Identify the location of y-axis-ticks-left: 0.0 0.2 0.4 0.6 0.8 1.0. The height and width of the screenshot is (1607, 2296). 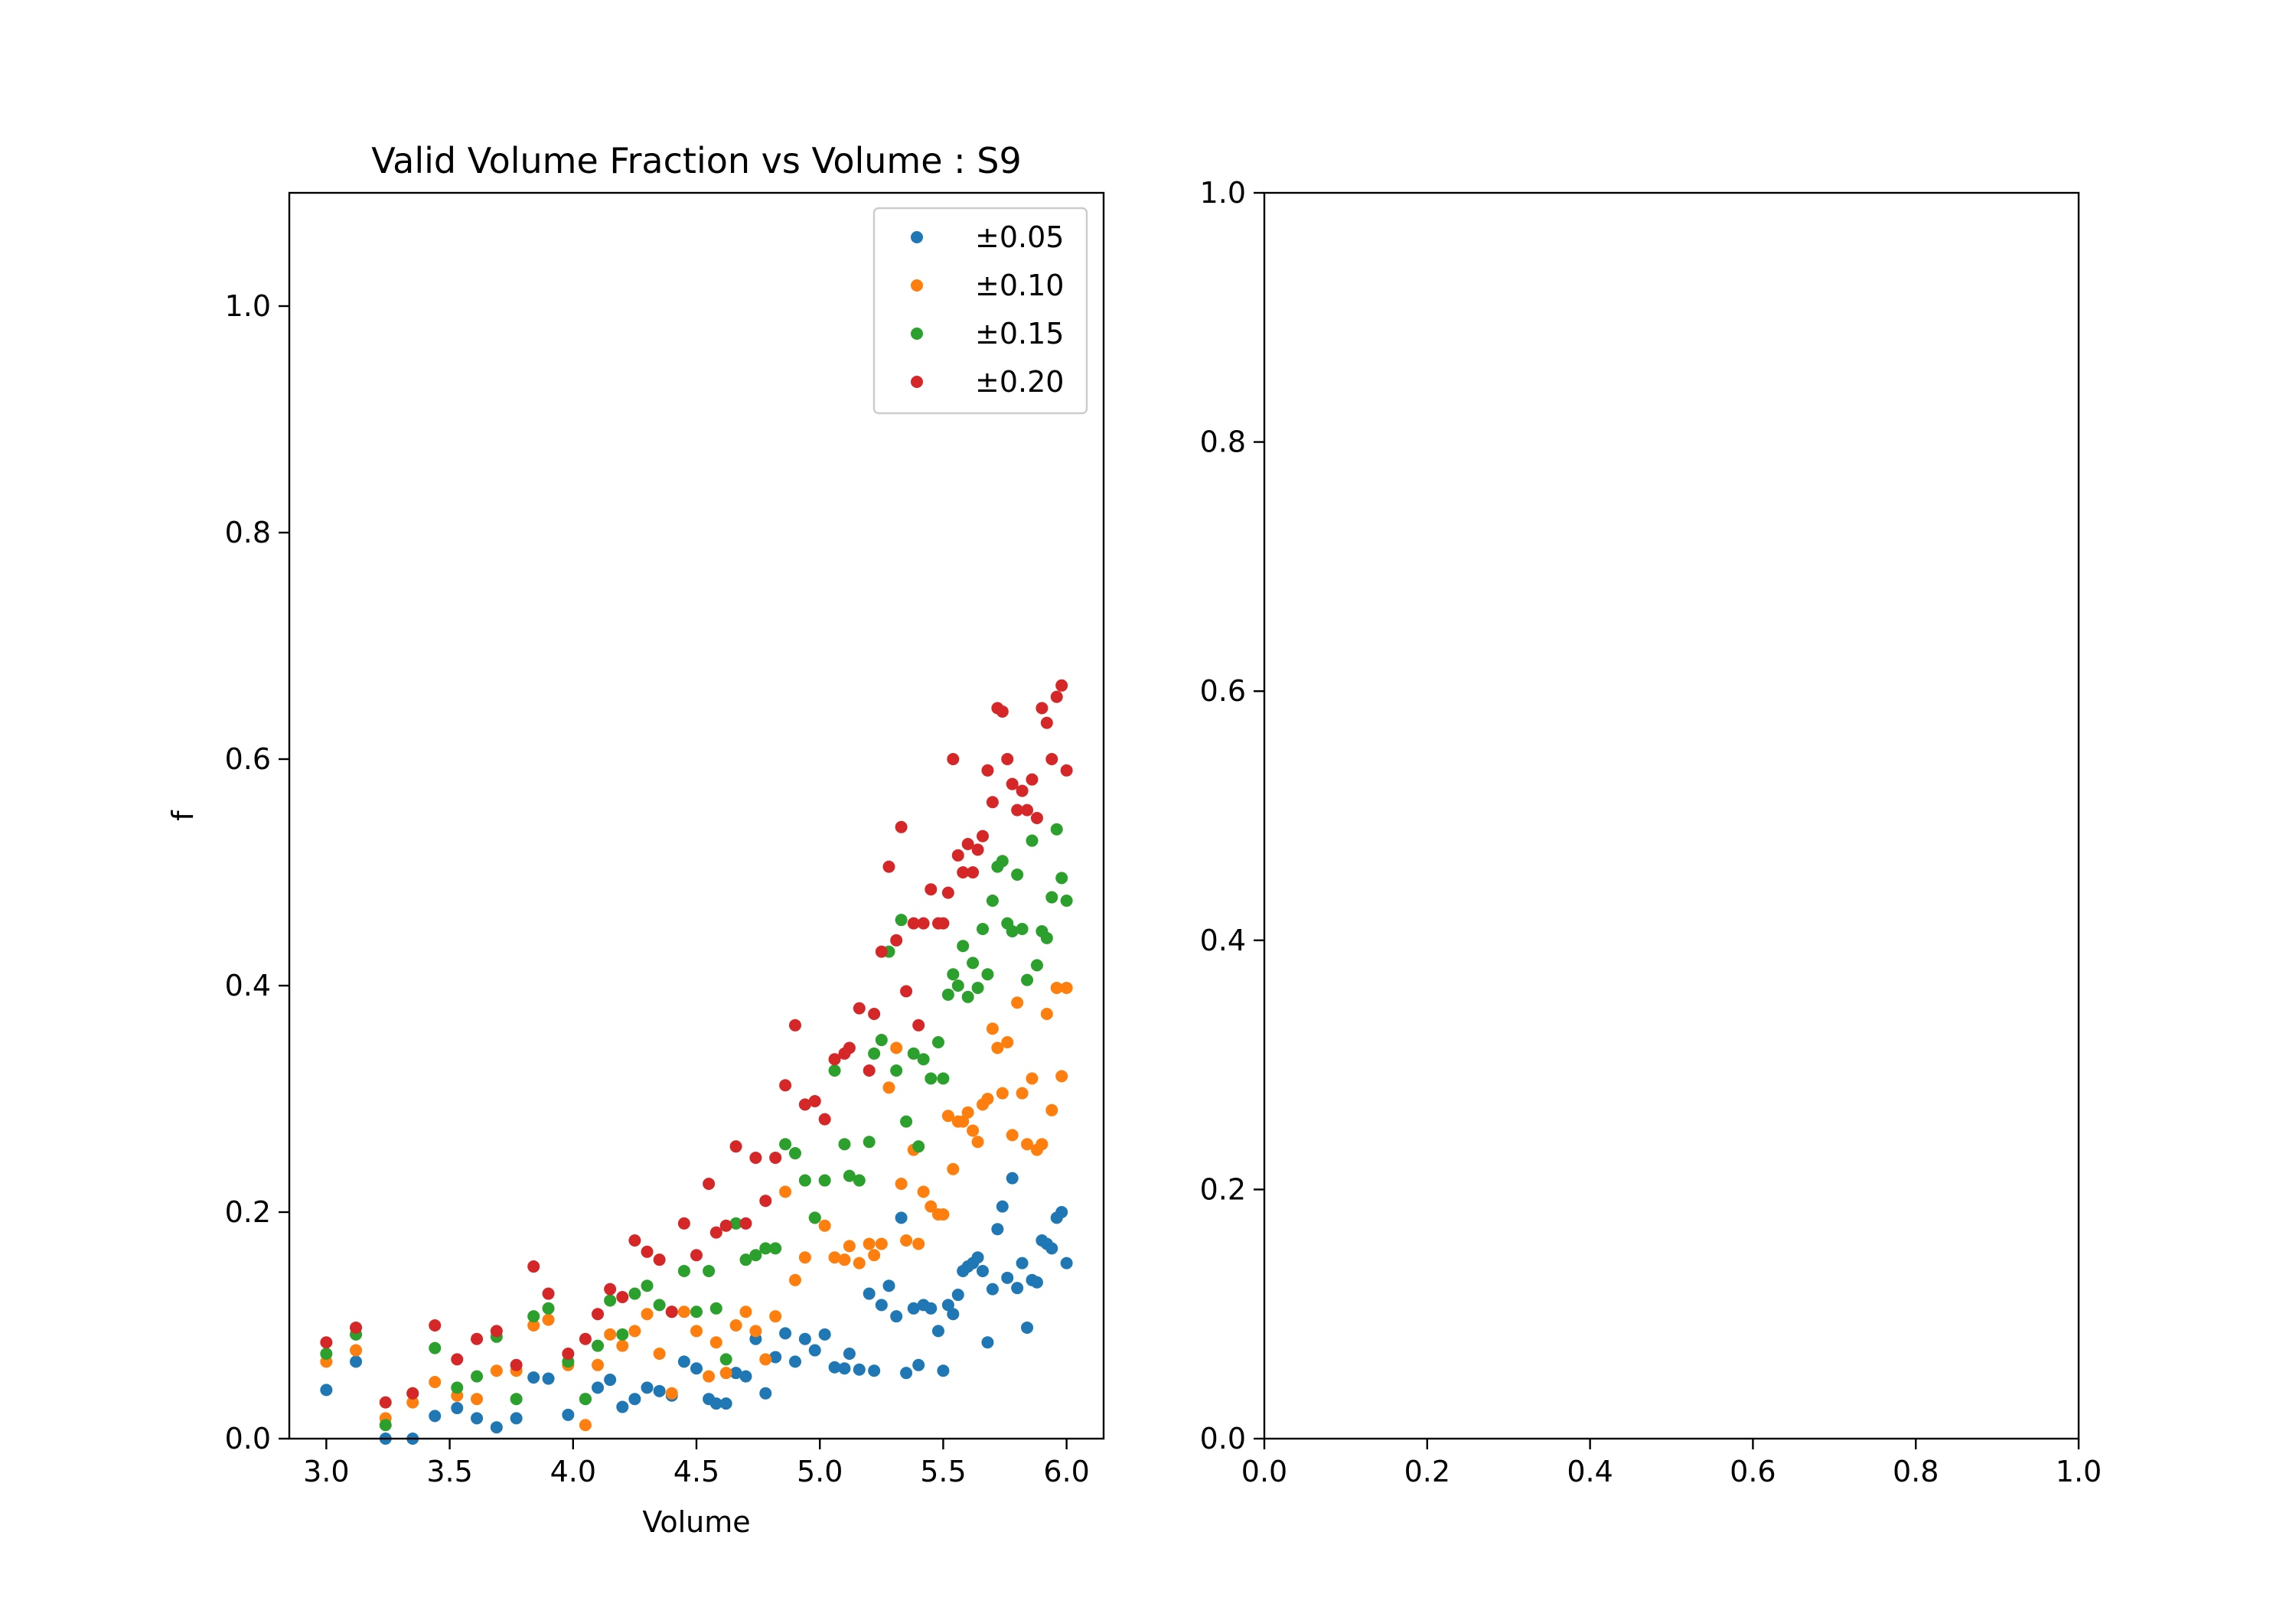
(257, 872).